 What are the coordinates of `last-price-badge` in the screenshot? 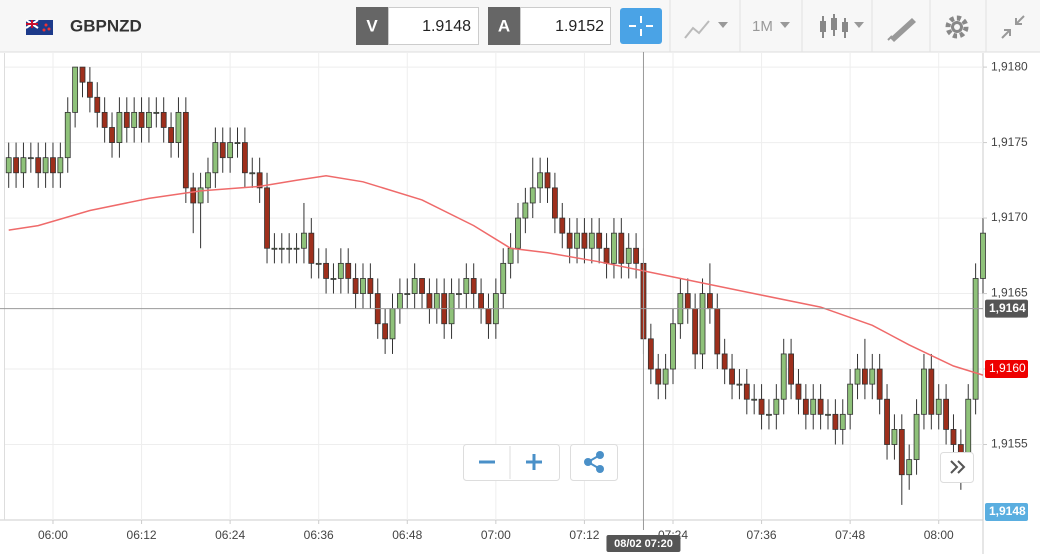 It's located at (1006, 369).